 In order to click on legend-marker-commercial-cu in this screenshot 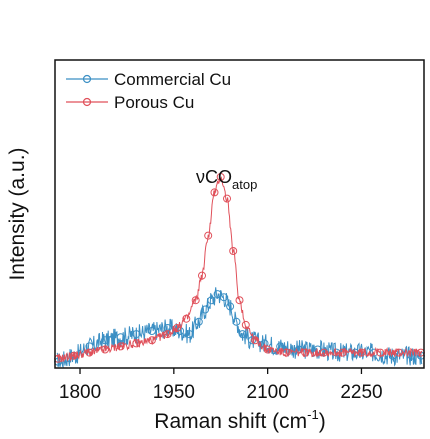, I will do `click(87, 79)`.